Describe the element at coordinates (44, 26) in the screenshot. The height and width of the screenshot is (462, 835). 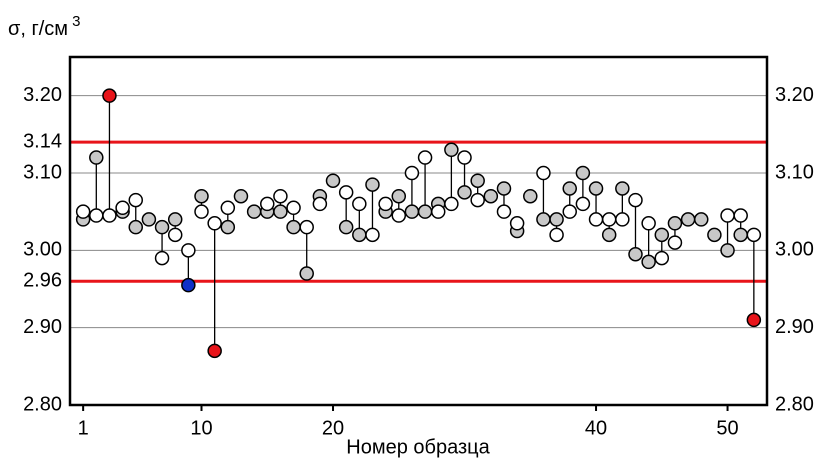
I see `y-axis-label: σ, г/см 3` at that location.